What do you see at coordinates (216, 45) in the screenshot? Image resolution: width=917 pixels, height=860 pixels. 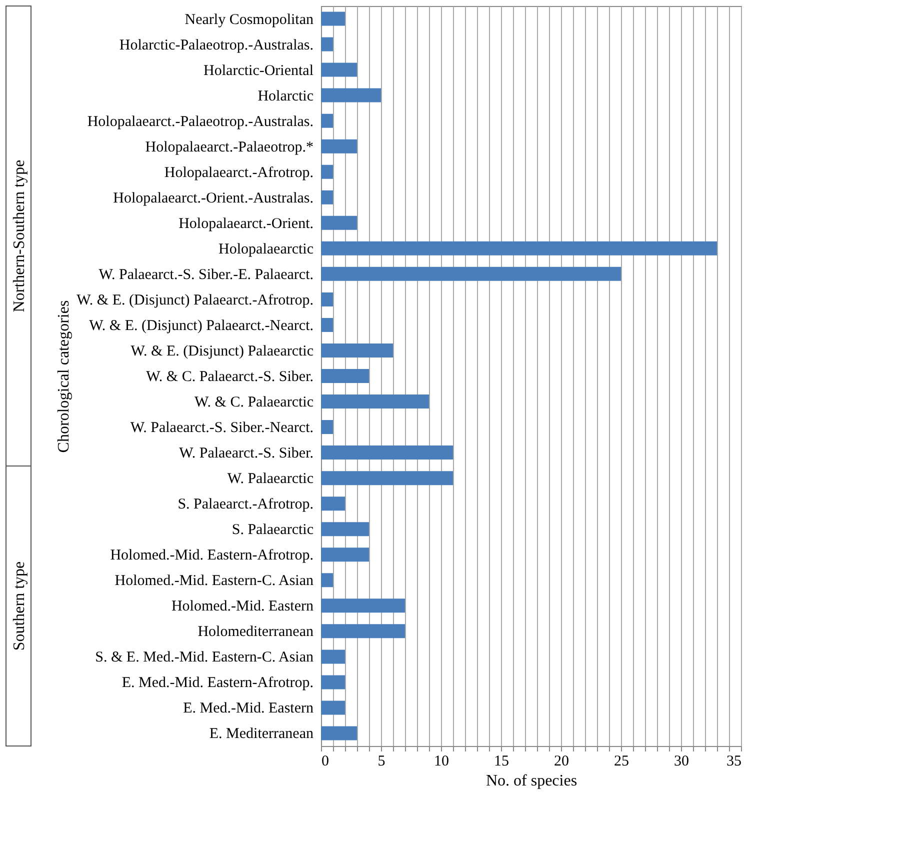 I see `y-tick-label: Holarctic-Palaeotrop.-Australas.` at bounding box center [216, 45].